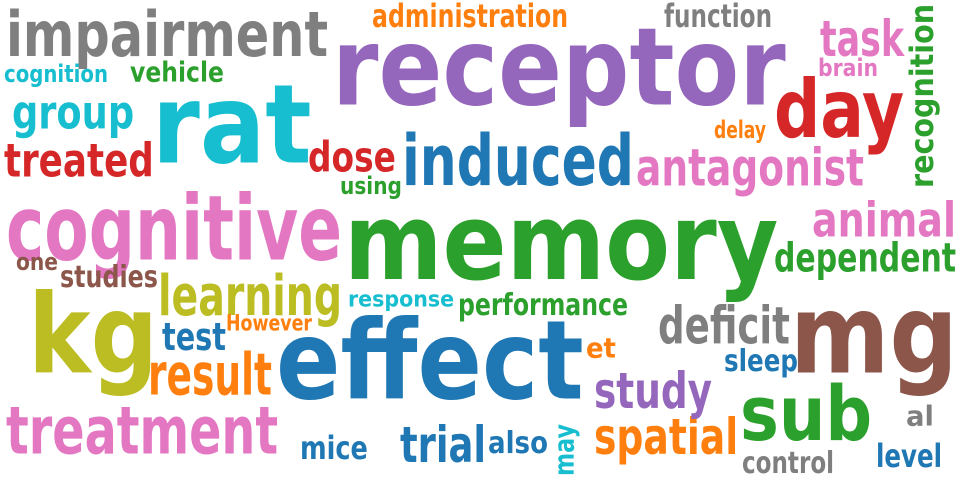 The width and height of the screenshot is (960, 480). Describe the element at coordinates (518, 443) in the screenshot. I see `word-also: also` at that location.